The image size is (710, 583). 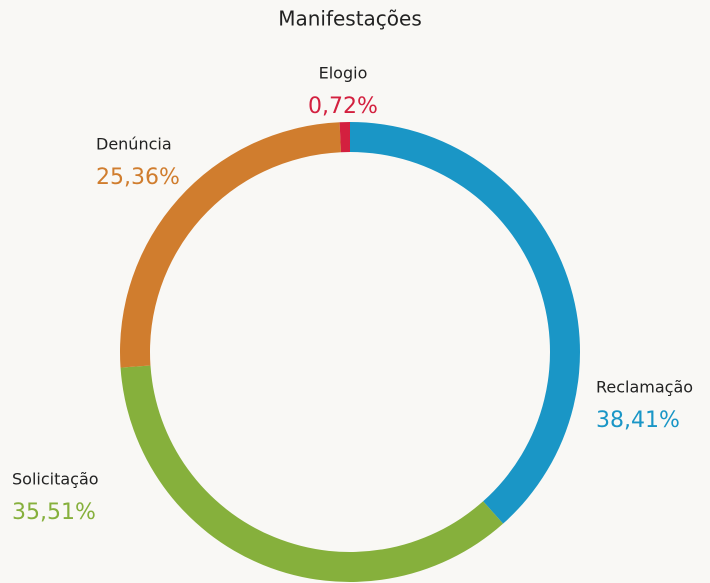 What do you see at coordinates (55, 479) in the screenshot?
I see `category-label: Solicitação` at bounding box center [55, 479].